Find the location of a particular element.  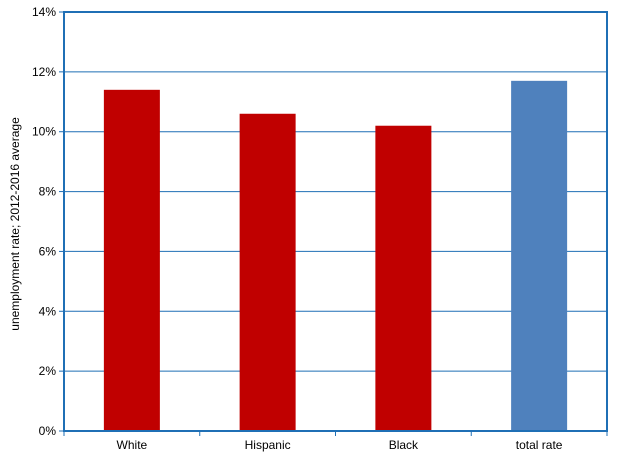

bar-total-rate is located at coordinates (539, 255).